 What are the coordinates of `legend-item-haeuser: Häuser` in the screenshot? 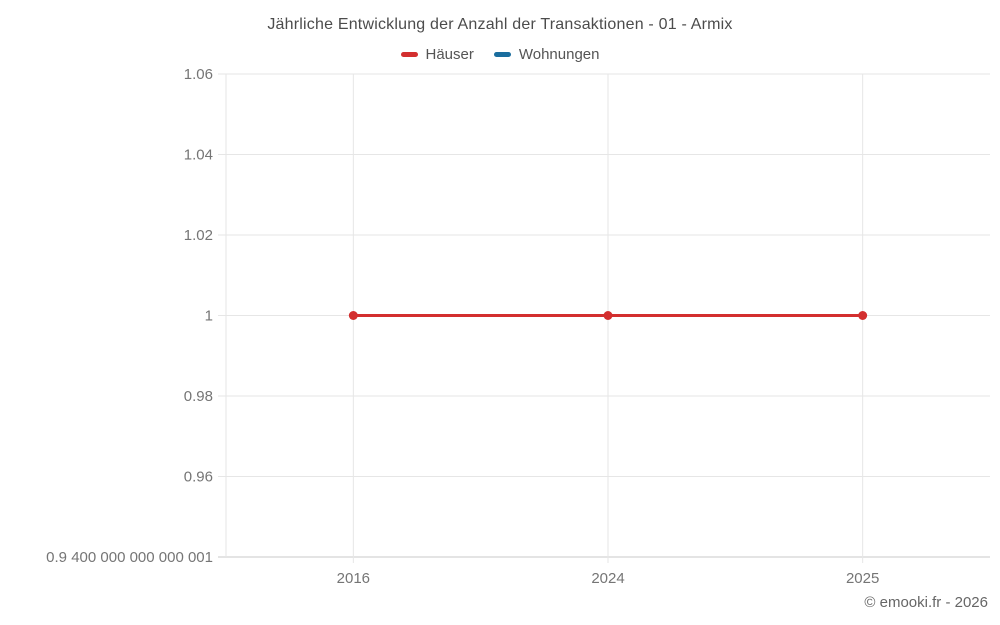 It's located at (437, 54).